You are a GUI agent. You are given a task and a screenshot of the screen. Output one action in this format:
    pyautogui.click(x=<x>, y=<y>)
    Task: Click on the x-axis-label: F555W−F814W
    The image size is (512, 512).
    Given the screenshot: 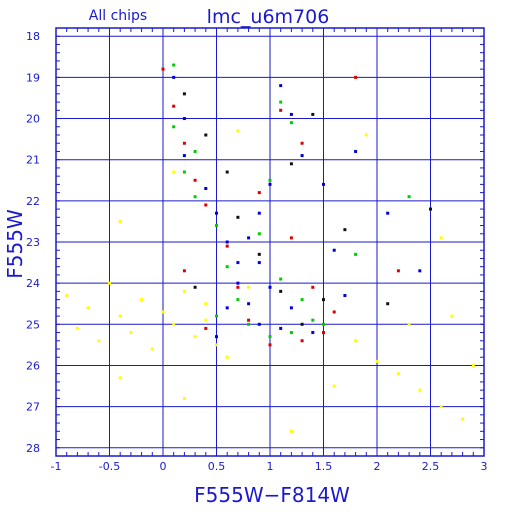 What is the action you would take?
    pyautogui.click(x=272, y=495)
    